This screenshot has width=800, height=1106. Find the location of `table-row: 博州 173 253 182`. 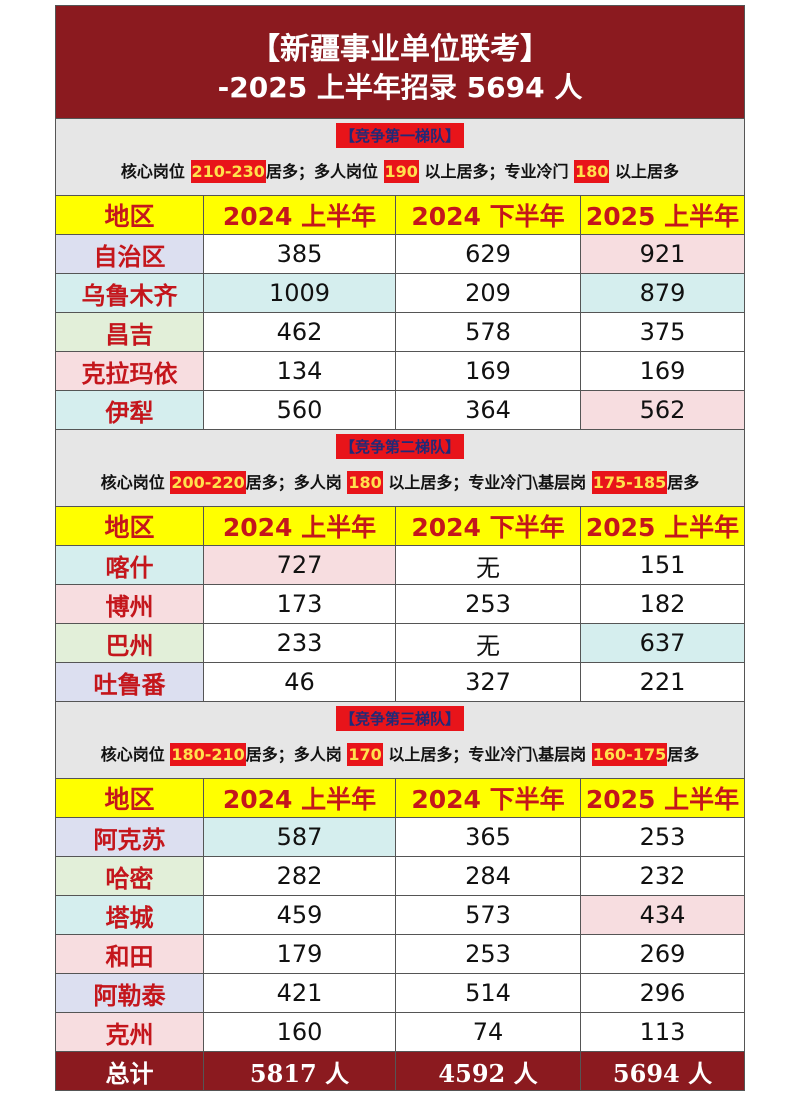

table-row: 博州 173 253 182 is located at coordinates (400, 604).